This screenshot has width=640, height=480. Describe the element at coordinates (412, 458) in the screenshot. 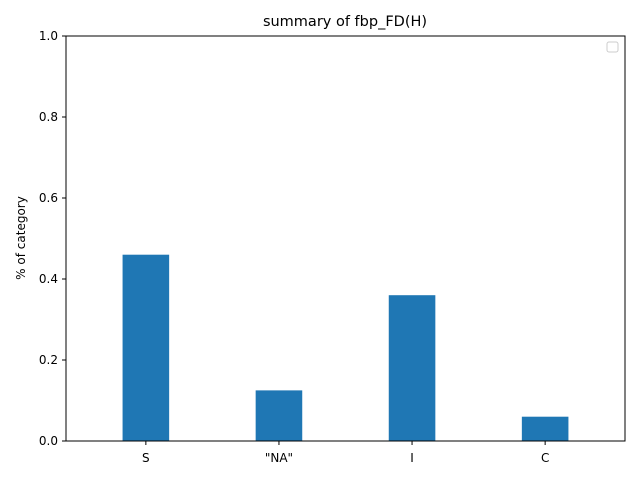

I see `x-tick-label: I` at that location.